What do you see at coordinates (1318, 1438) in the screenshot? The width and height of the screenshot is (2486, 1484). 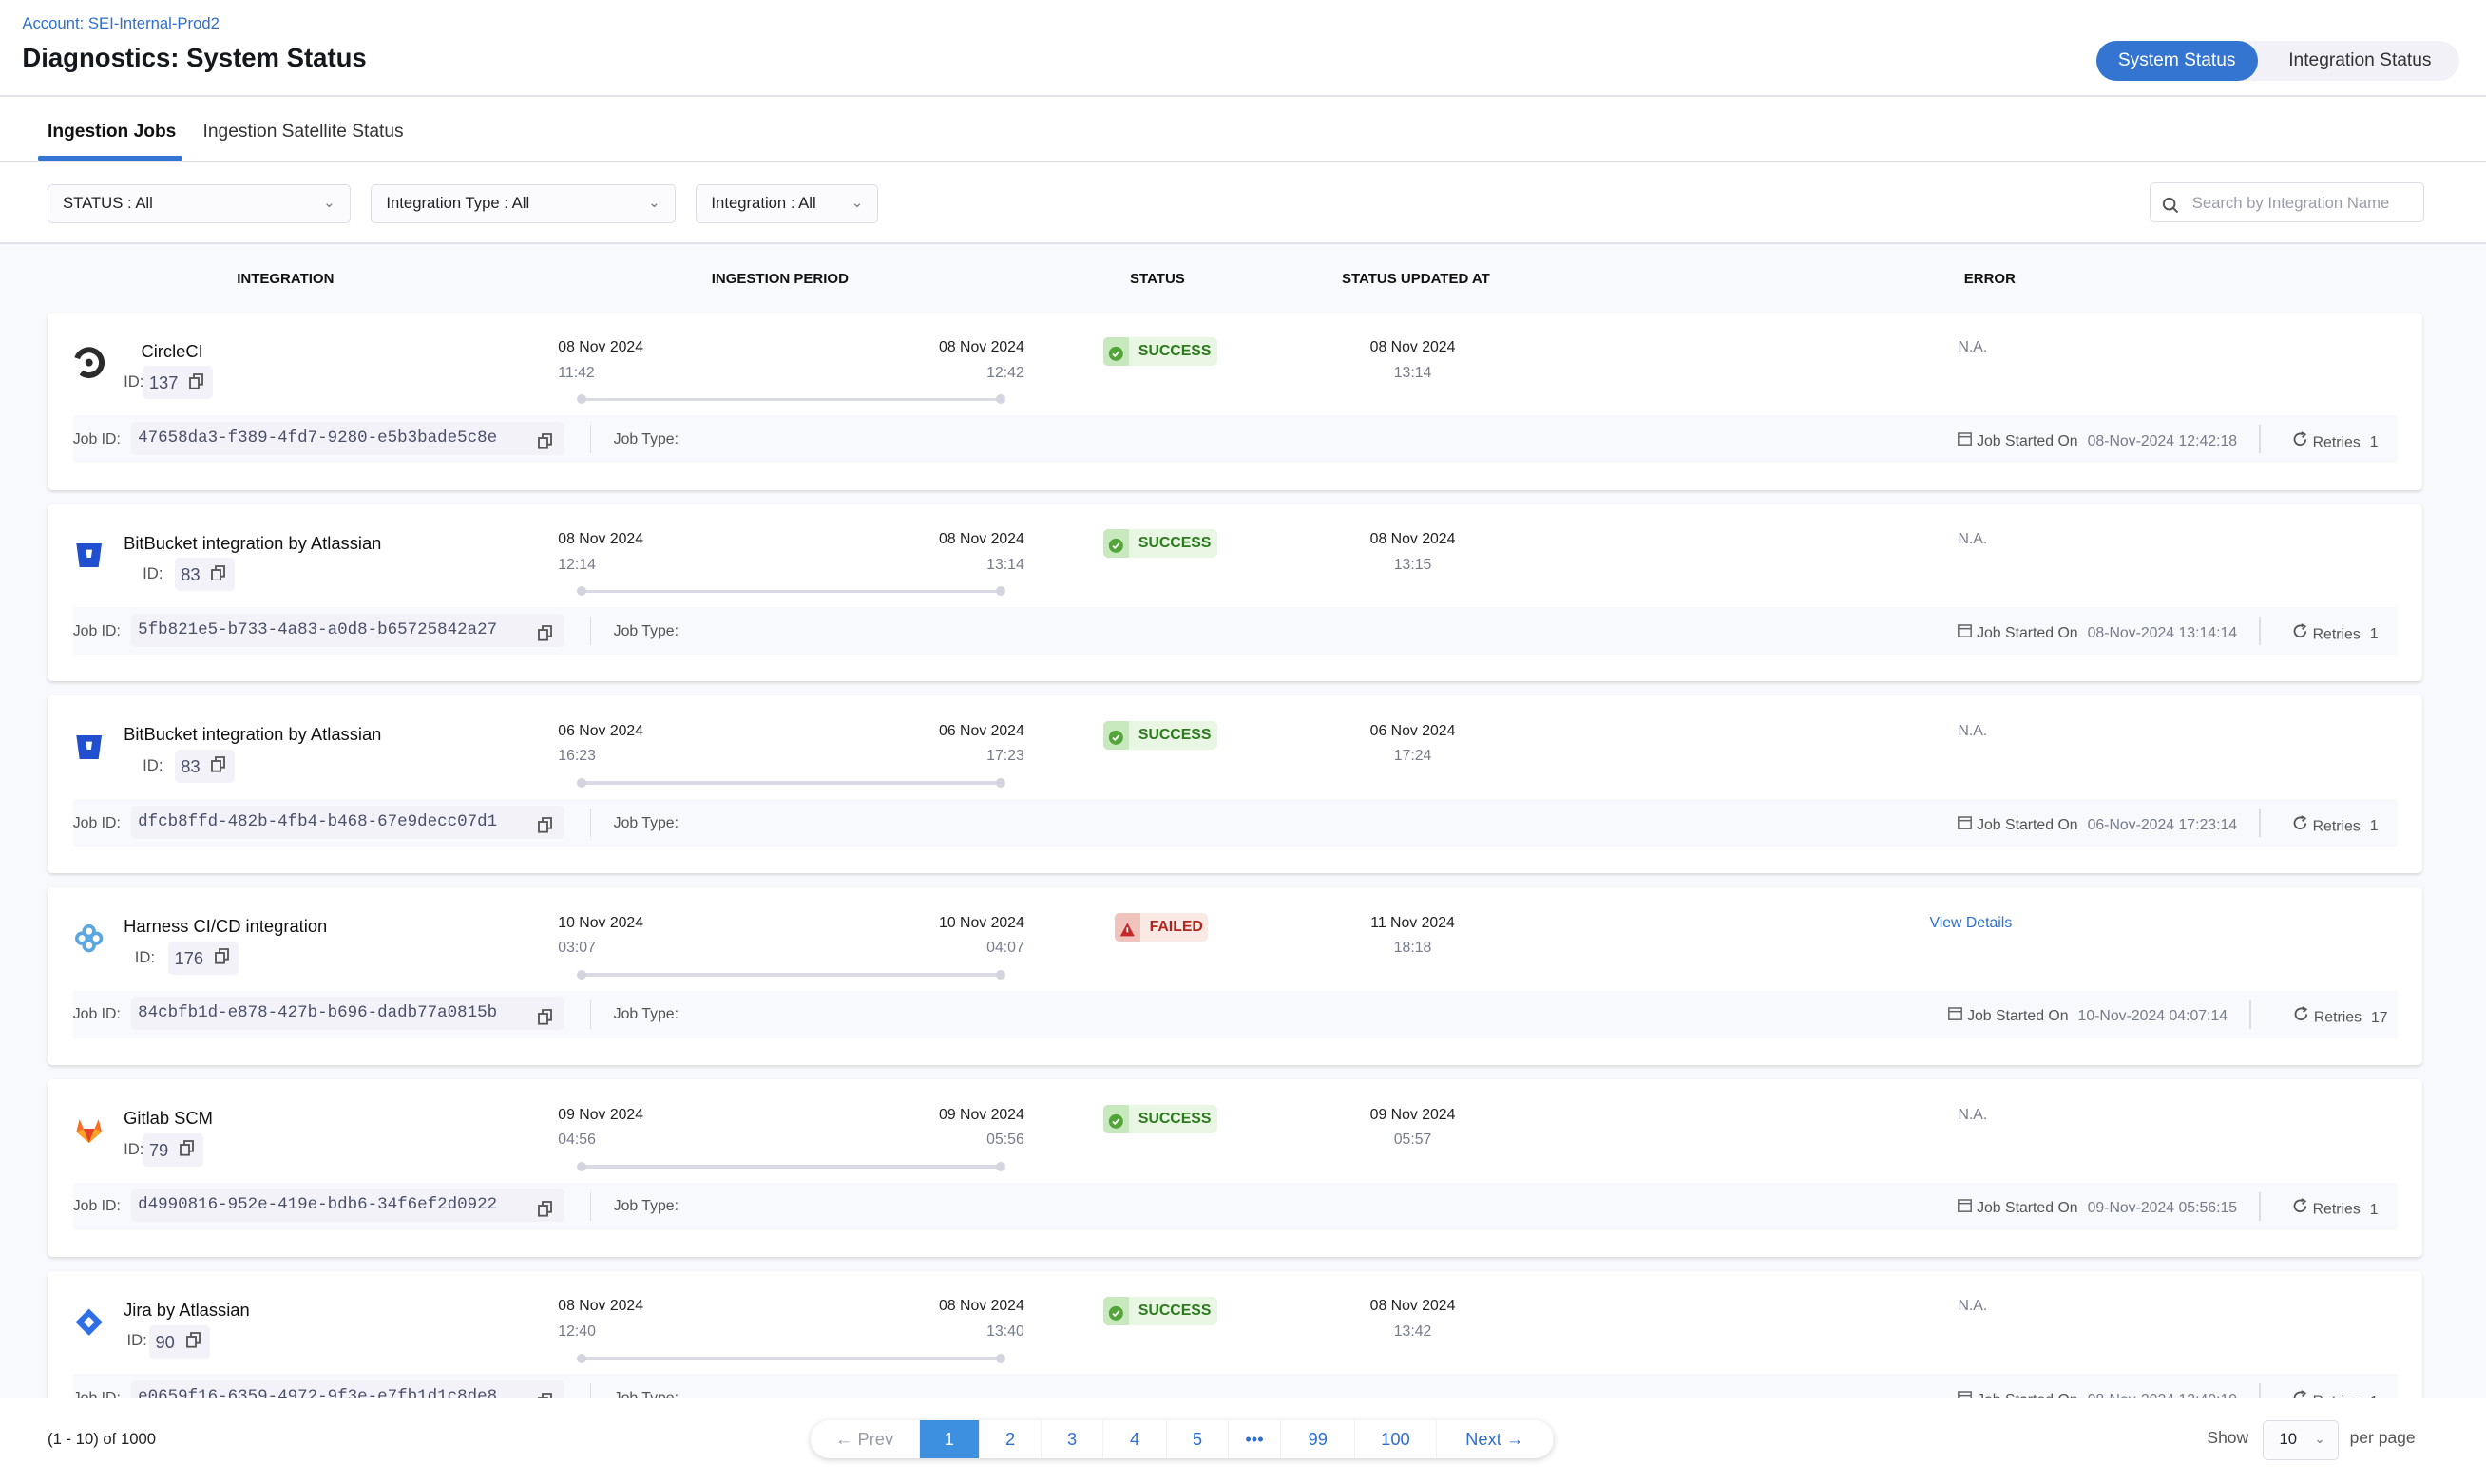 I see `page-button-99: 99` at bounding box center [1318, 1438].